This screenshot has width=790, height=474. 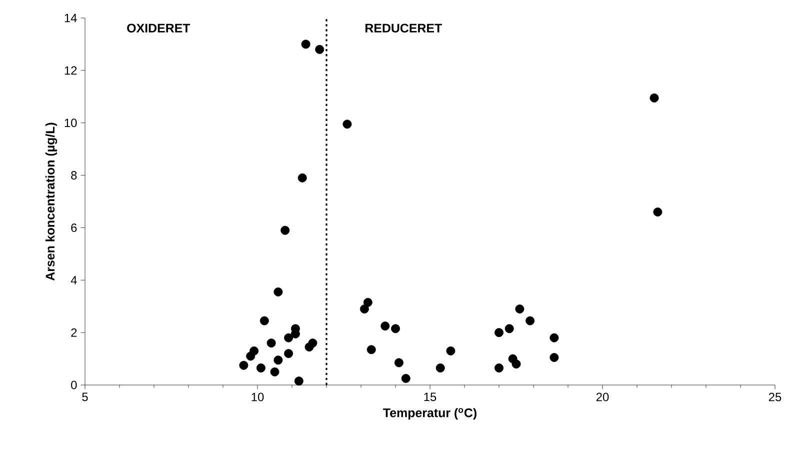 What do you see at coordinates (73, 280) in the screenshot?
I see `y-tick-label: 4` at bounding box center [73, 280].